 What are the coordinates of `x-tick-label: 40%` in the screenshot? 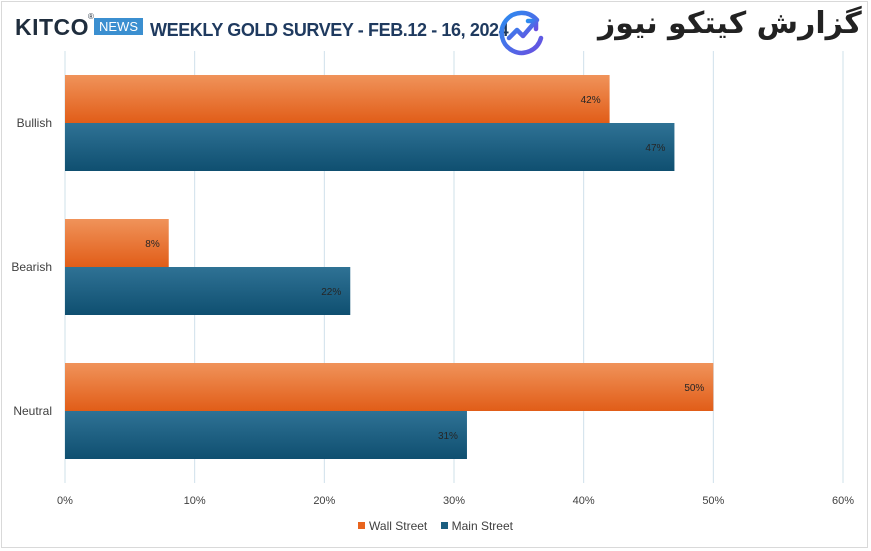 It's located at (584, 501).